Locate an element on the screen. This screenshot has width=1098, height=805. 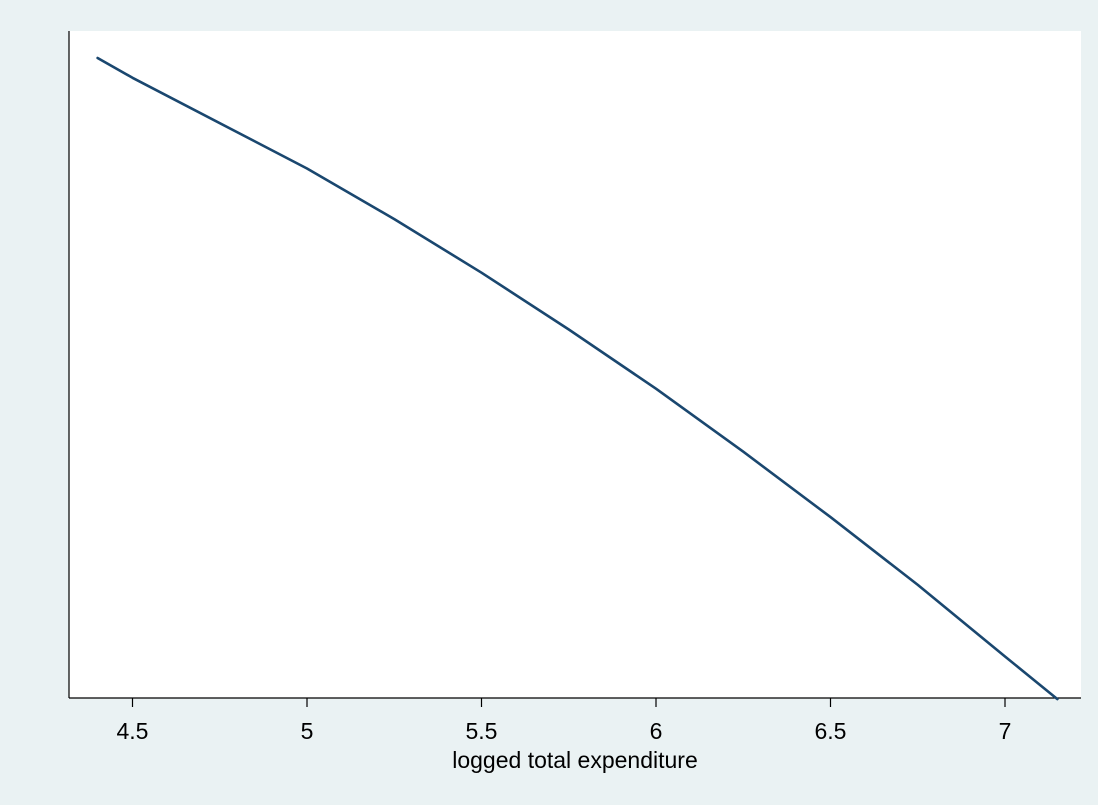
x-tick-label: 5.5 is located at coordinates (482, 731).